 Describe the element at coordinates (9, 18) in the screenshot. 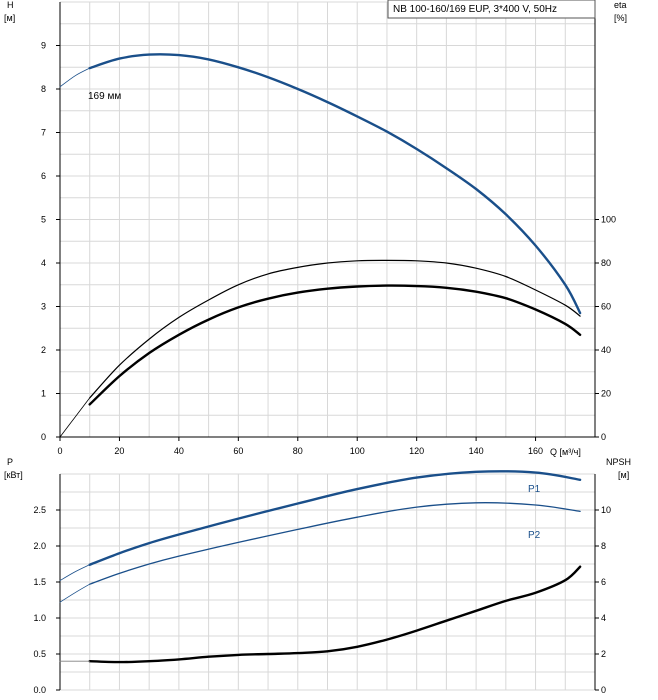

I see `h-axis-unit: [м]` at that location.